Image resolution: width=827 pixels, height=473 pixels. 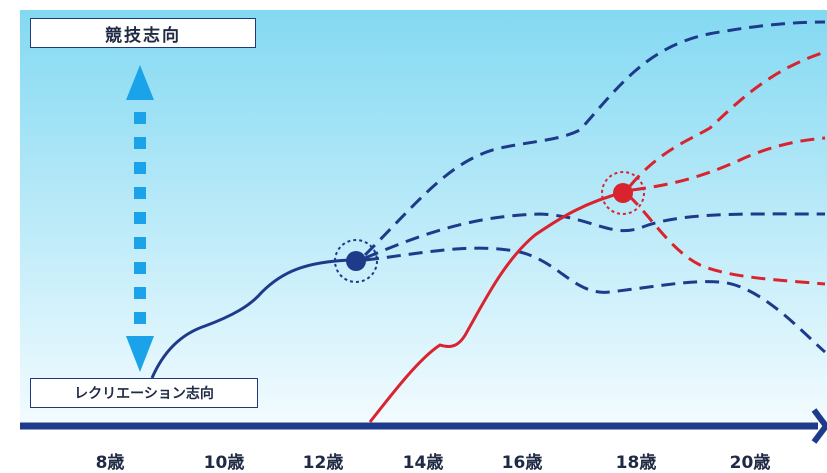 What do you see at coordinates (423, 426) in the screenshot?
I see `age-axis` at bounding box center [423, 426].